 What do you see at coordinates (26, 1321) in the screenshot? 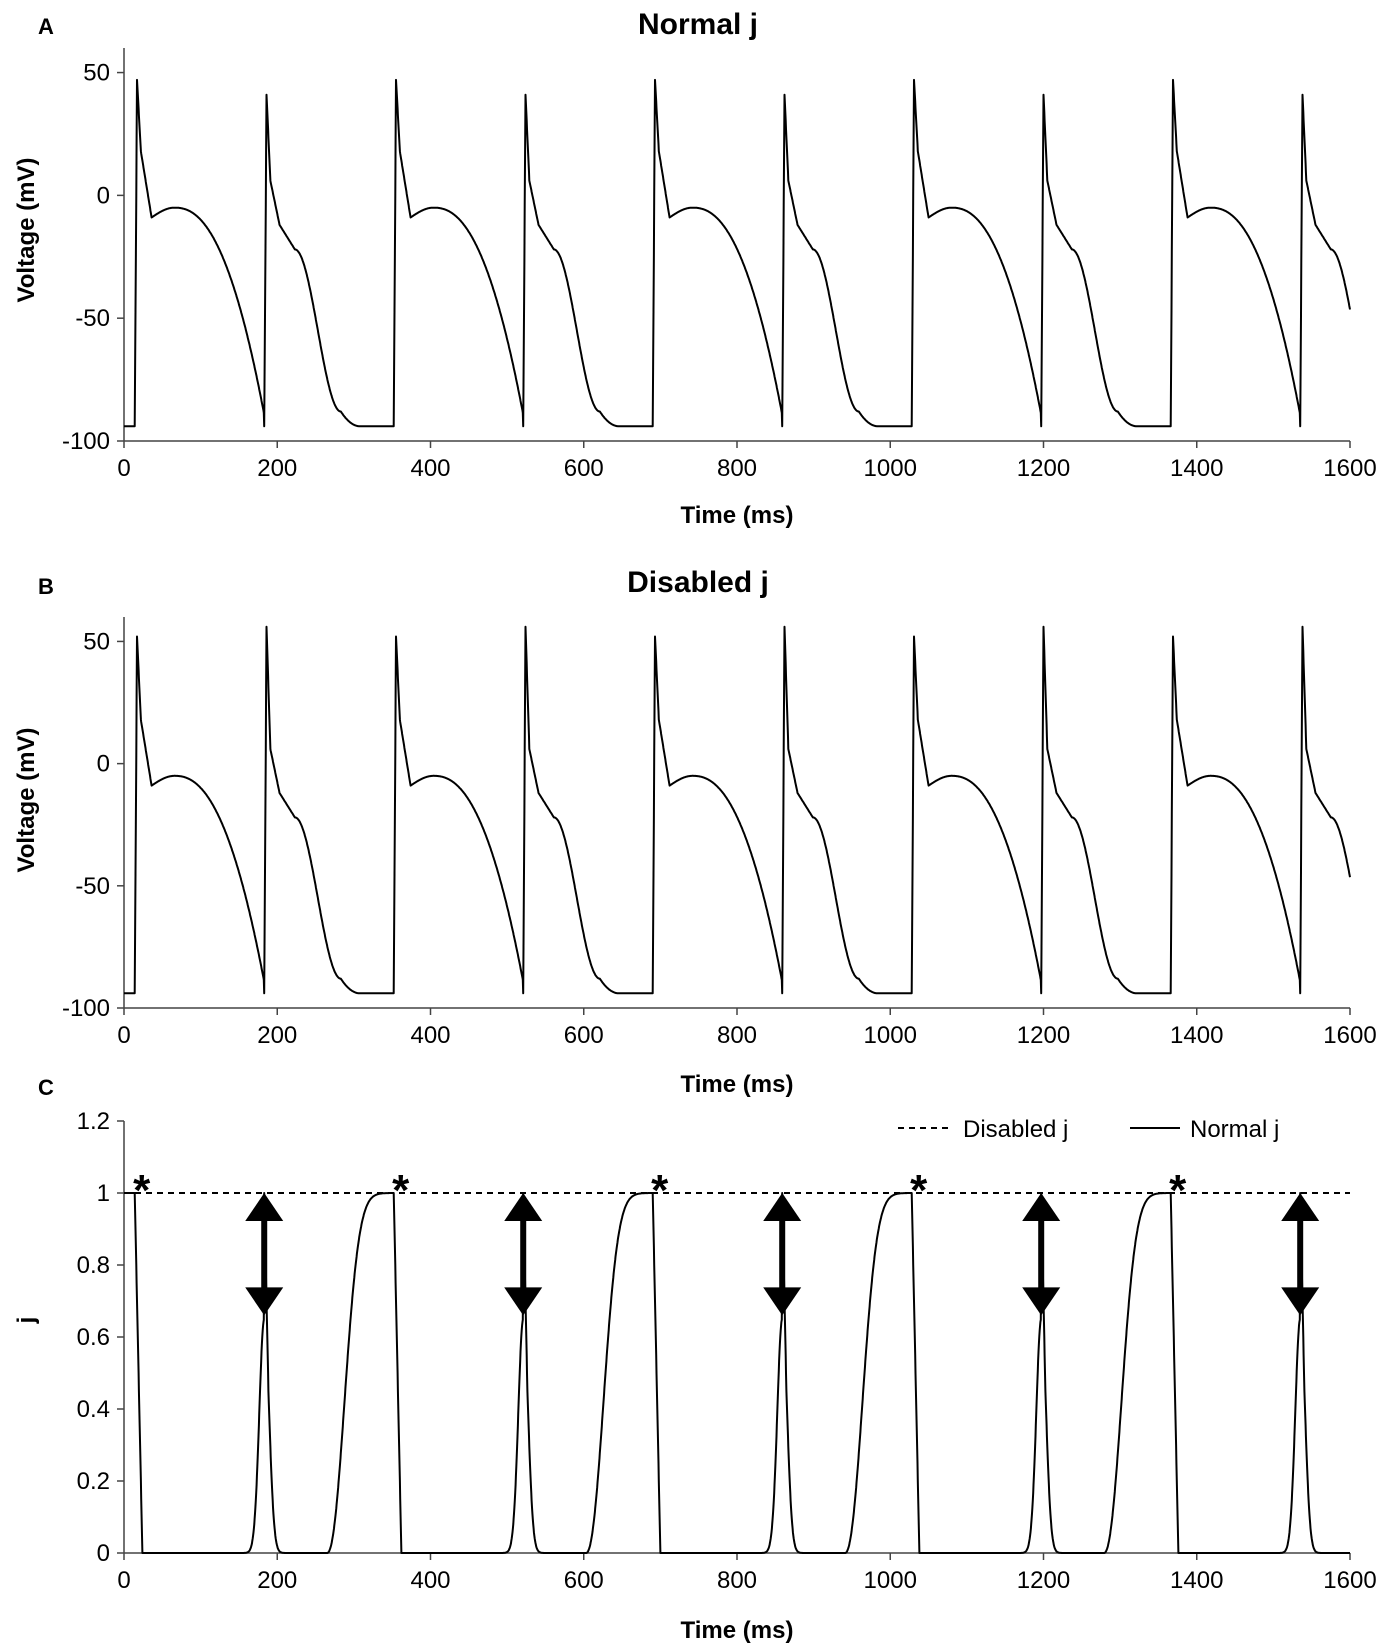
I see `panel-c-y-axis-title: j` at bounding box center [26, 1321].